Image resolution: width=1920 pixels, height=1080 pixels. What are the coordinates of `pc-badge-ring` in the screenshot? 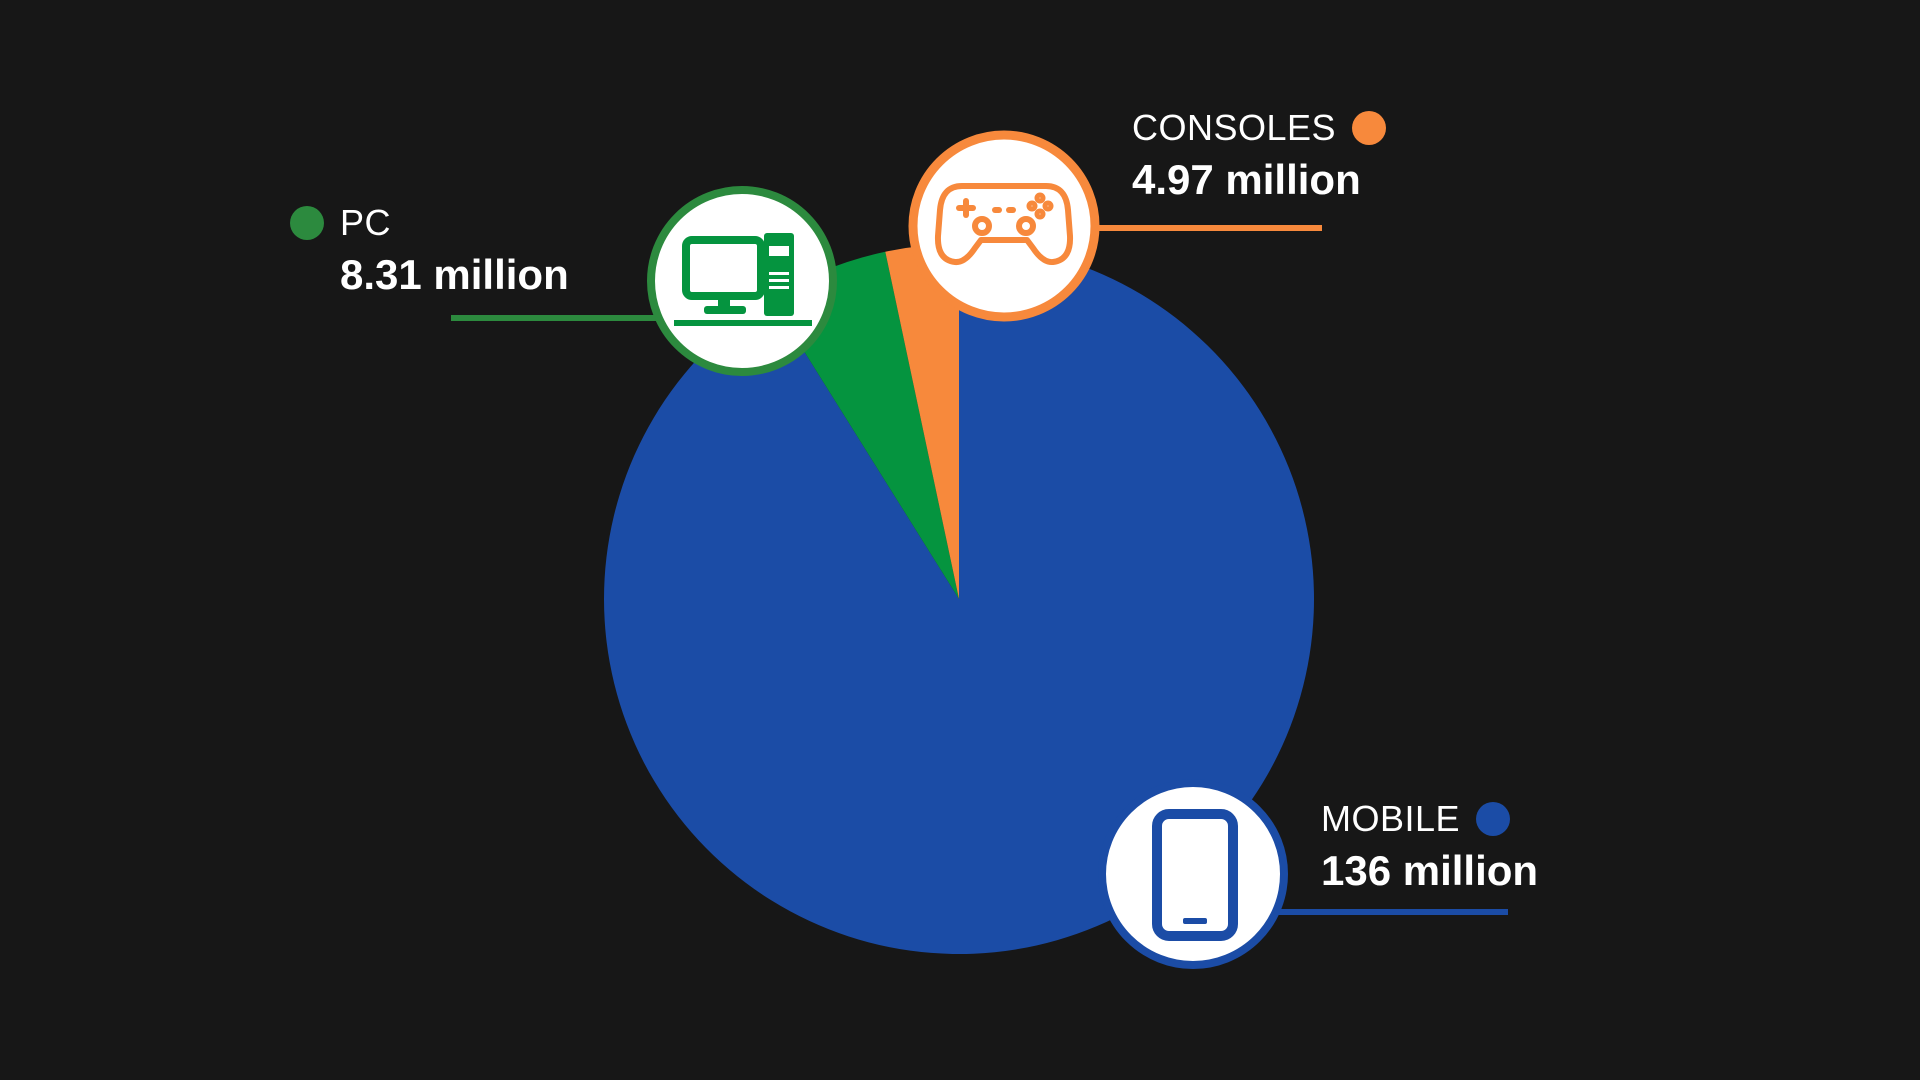 It's located at (742, 281).